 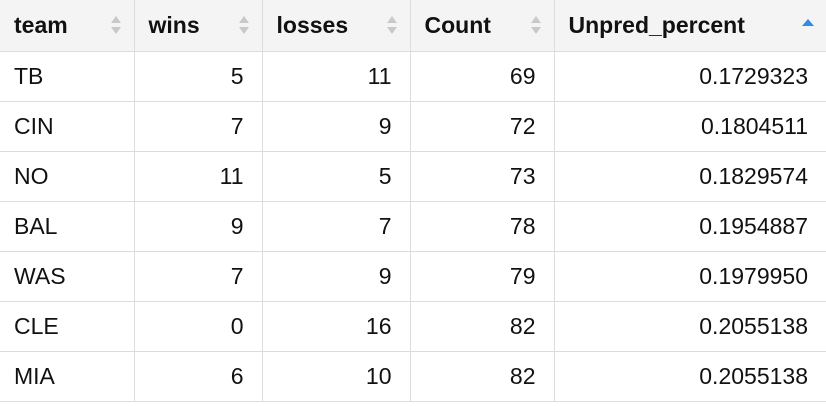 I want to click on column-header-count: Count, so click(x=482, y=26).